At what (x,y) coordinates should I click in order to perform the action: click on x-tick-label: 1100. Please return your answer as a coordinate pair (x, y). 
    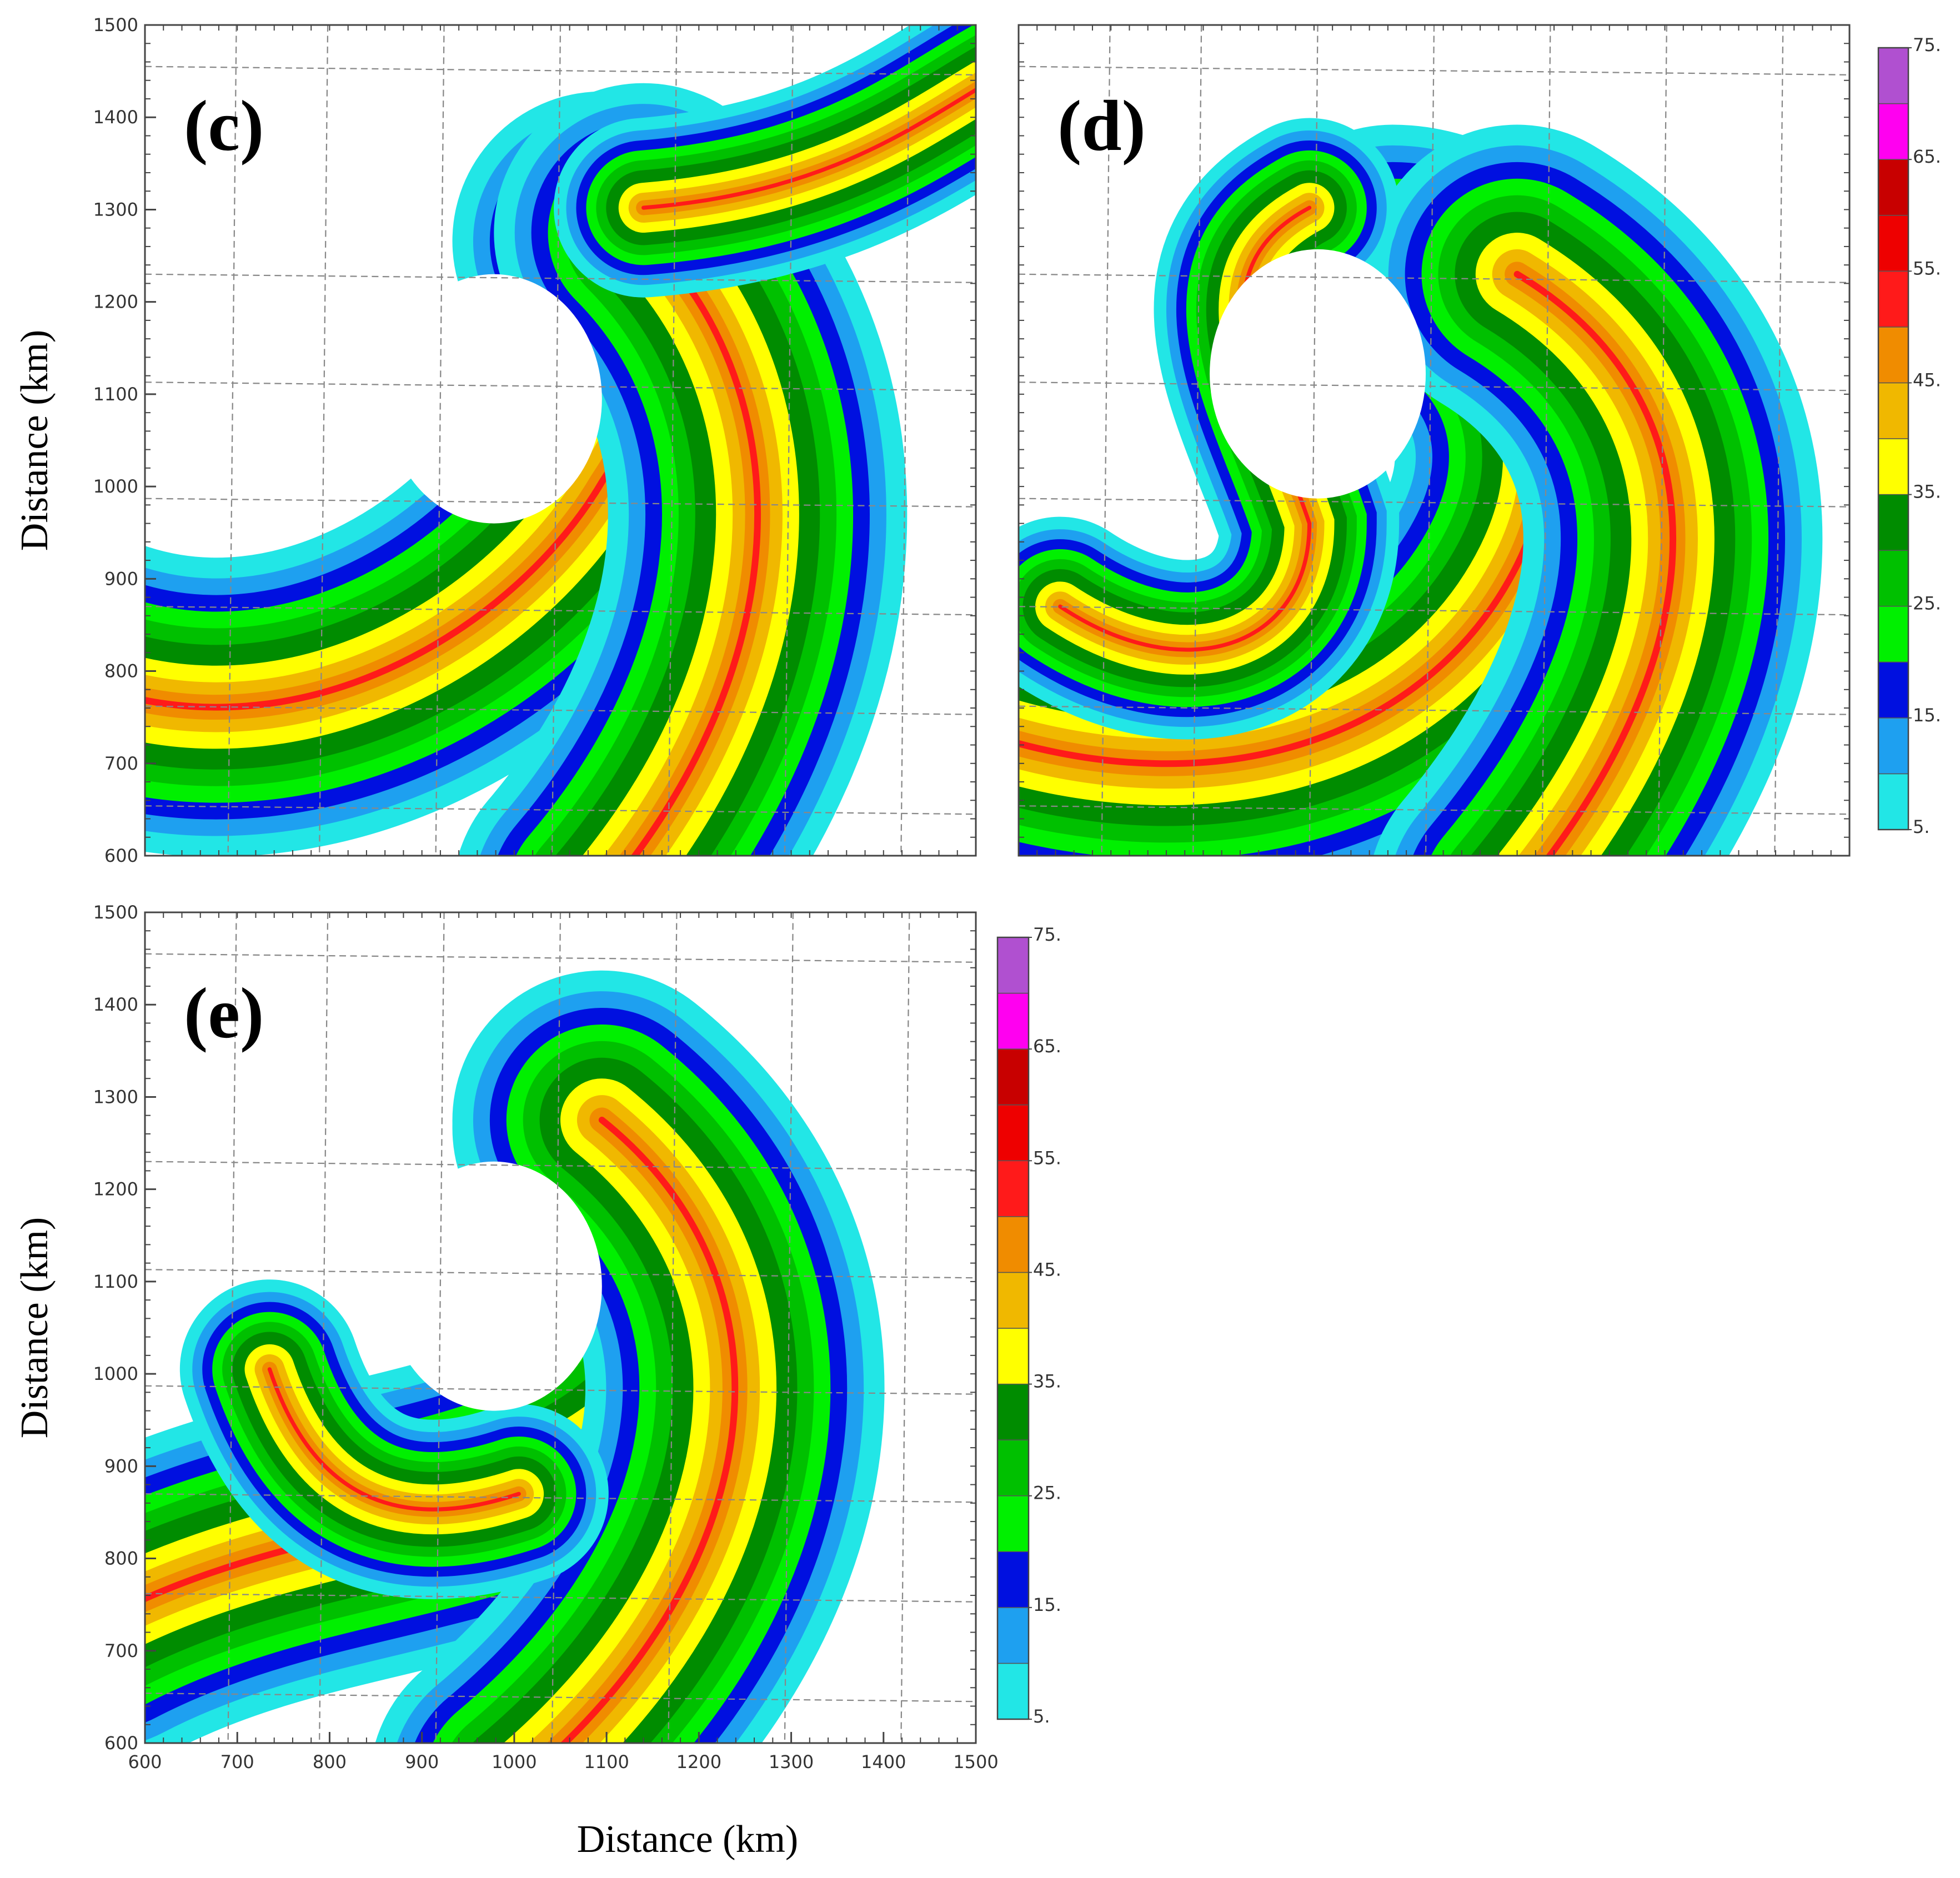
    Looking at the image, I should click on (607, 1761).